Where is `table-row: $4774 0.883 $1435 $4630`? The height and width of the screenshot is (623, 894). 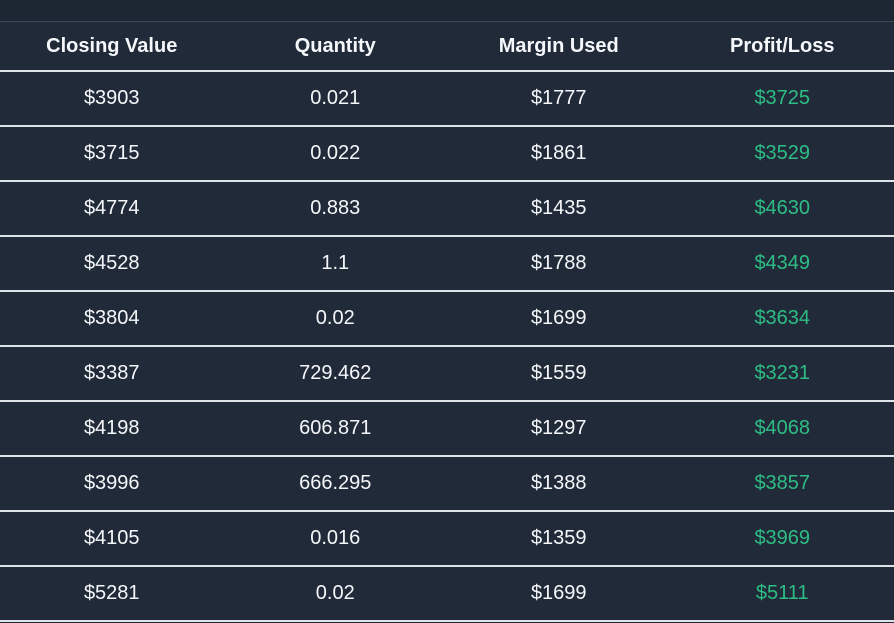 table-row: $4774 0.883 $1435 $4630 is located at coordinates (447, 209).